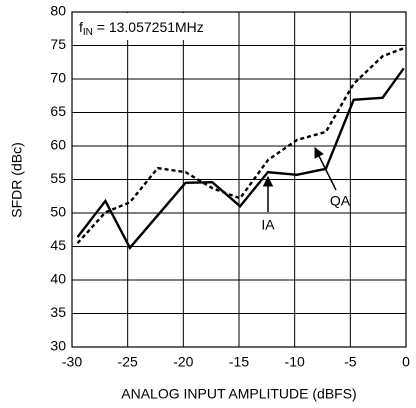 Image resolution: width=416 pixels, height=408 pixels. Describe the element at coordinates (128, 362) in the screenshot. I see `x-tick-label: -25` at that location.